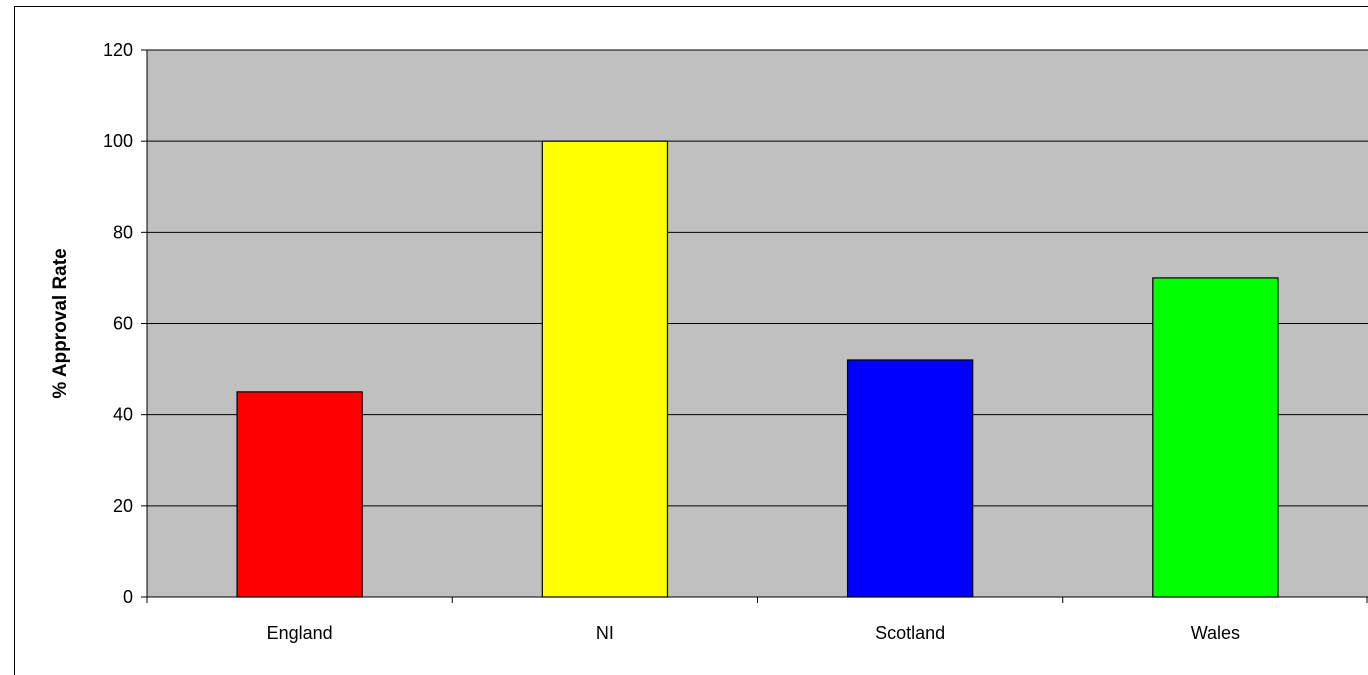 The image size is (1368, 675). Describe the element at coordinates (118, 50) in the screenshot. I see `y-tick-label: 120` at that location.